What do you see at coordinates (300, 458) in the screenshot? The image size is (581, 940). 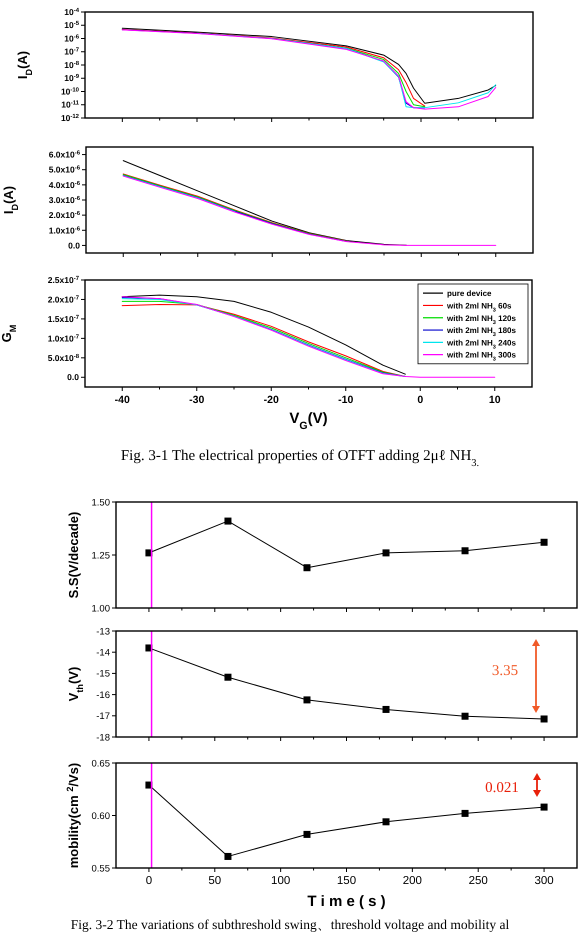 I see `caption: Fig. 3-1 The electrical properties of OTFT adding 2μℓ NH$_{3.}$` at bounding box center [300, 458].